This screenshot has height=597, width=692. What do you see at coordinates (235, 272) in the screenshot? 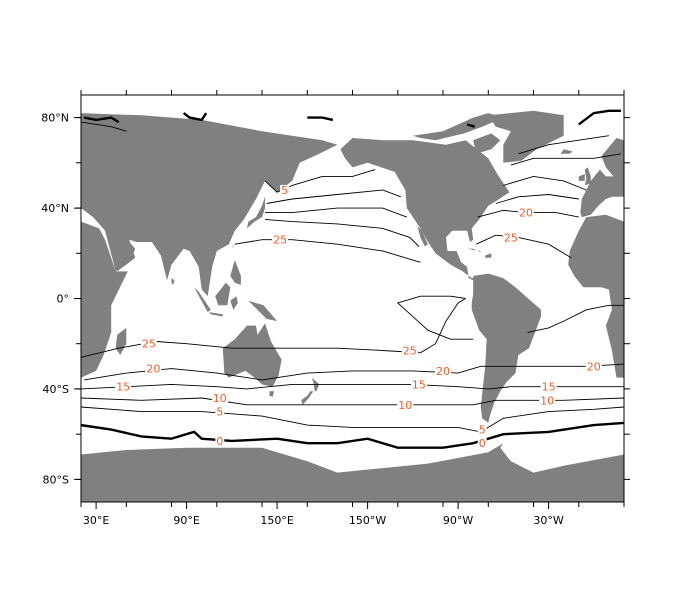
I see `land-philippines` at bounding box center [235, 272].